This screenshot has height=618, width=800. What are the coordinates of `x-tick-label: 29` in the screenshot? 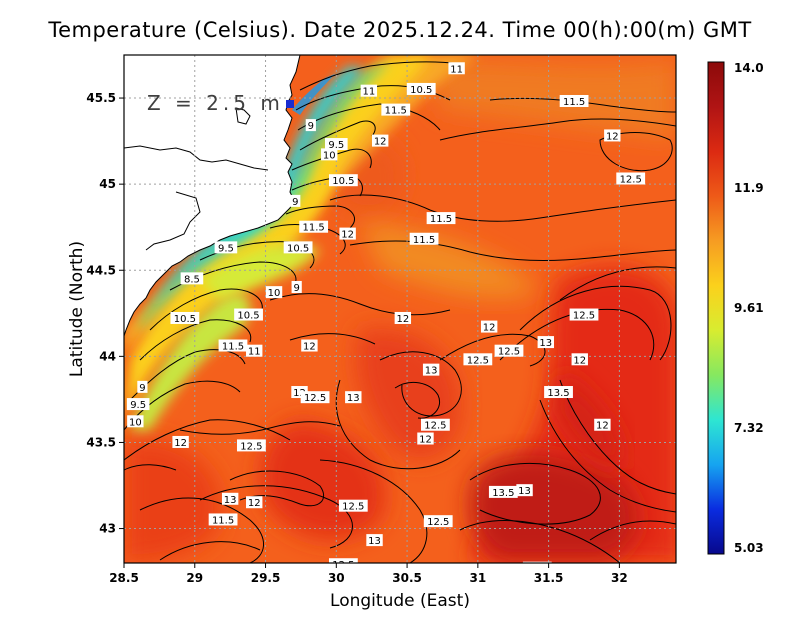 It's located at (194, 578).